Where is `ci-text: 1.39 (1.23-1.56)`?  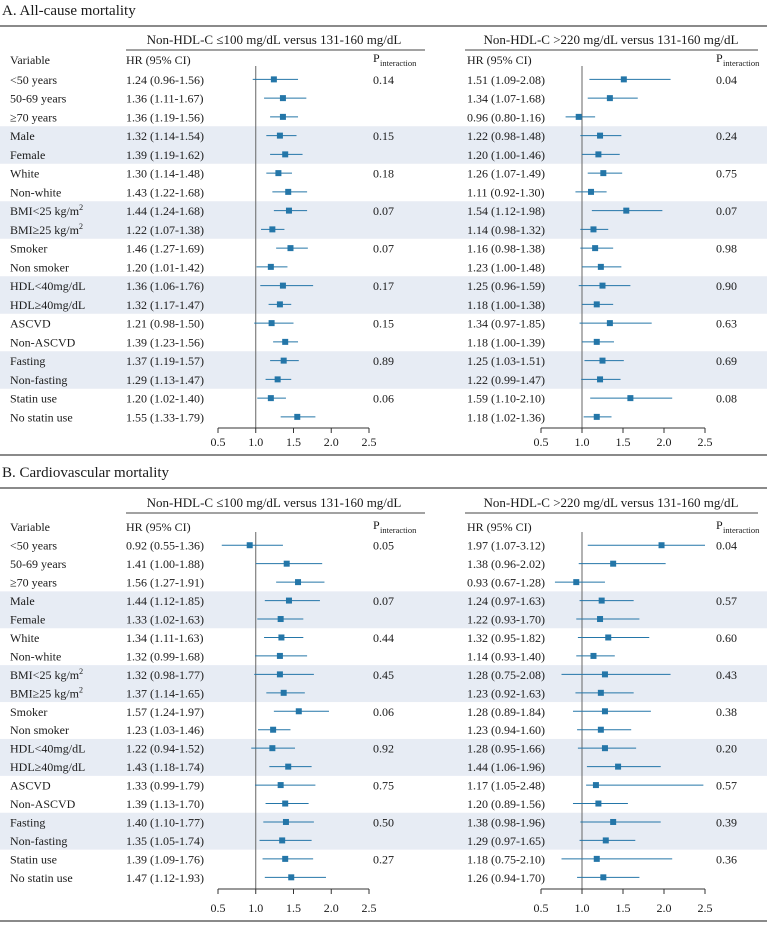
ci-text: 1.39 (1.23-1.56) is located at coordinates (165, 342).